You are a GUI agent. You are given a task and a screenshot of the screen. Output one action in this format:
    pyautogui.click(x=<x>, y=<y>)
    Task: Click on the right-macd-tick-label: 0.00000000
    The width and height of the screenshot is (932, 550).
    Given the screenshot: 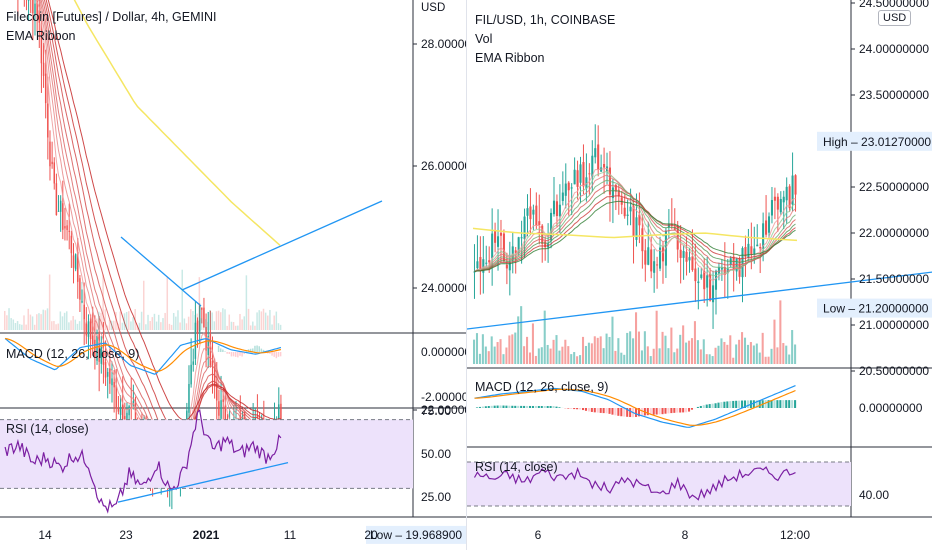 What is the action you would take?
    pyautogui.click(x=891, y=408)
    